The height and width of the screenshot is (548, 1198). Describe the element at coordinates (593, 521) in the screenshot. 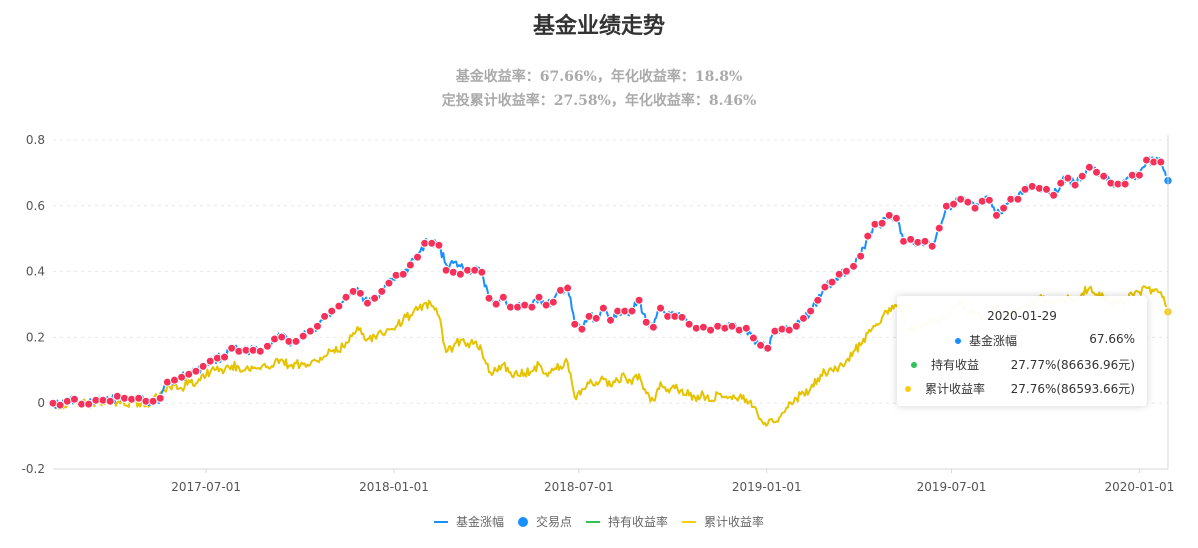

I see `line-swatch-icon` at that location.